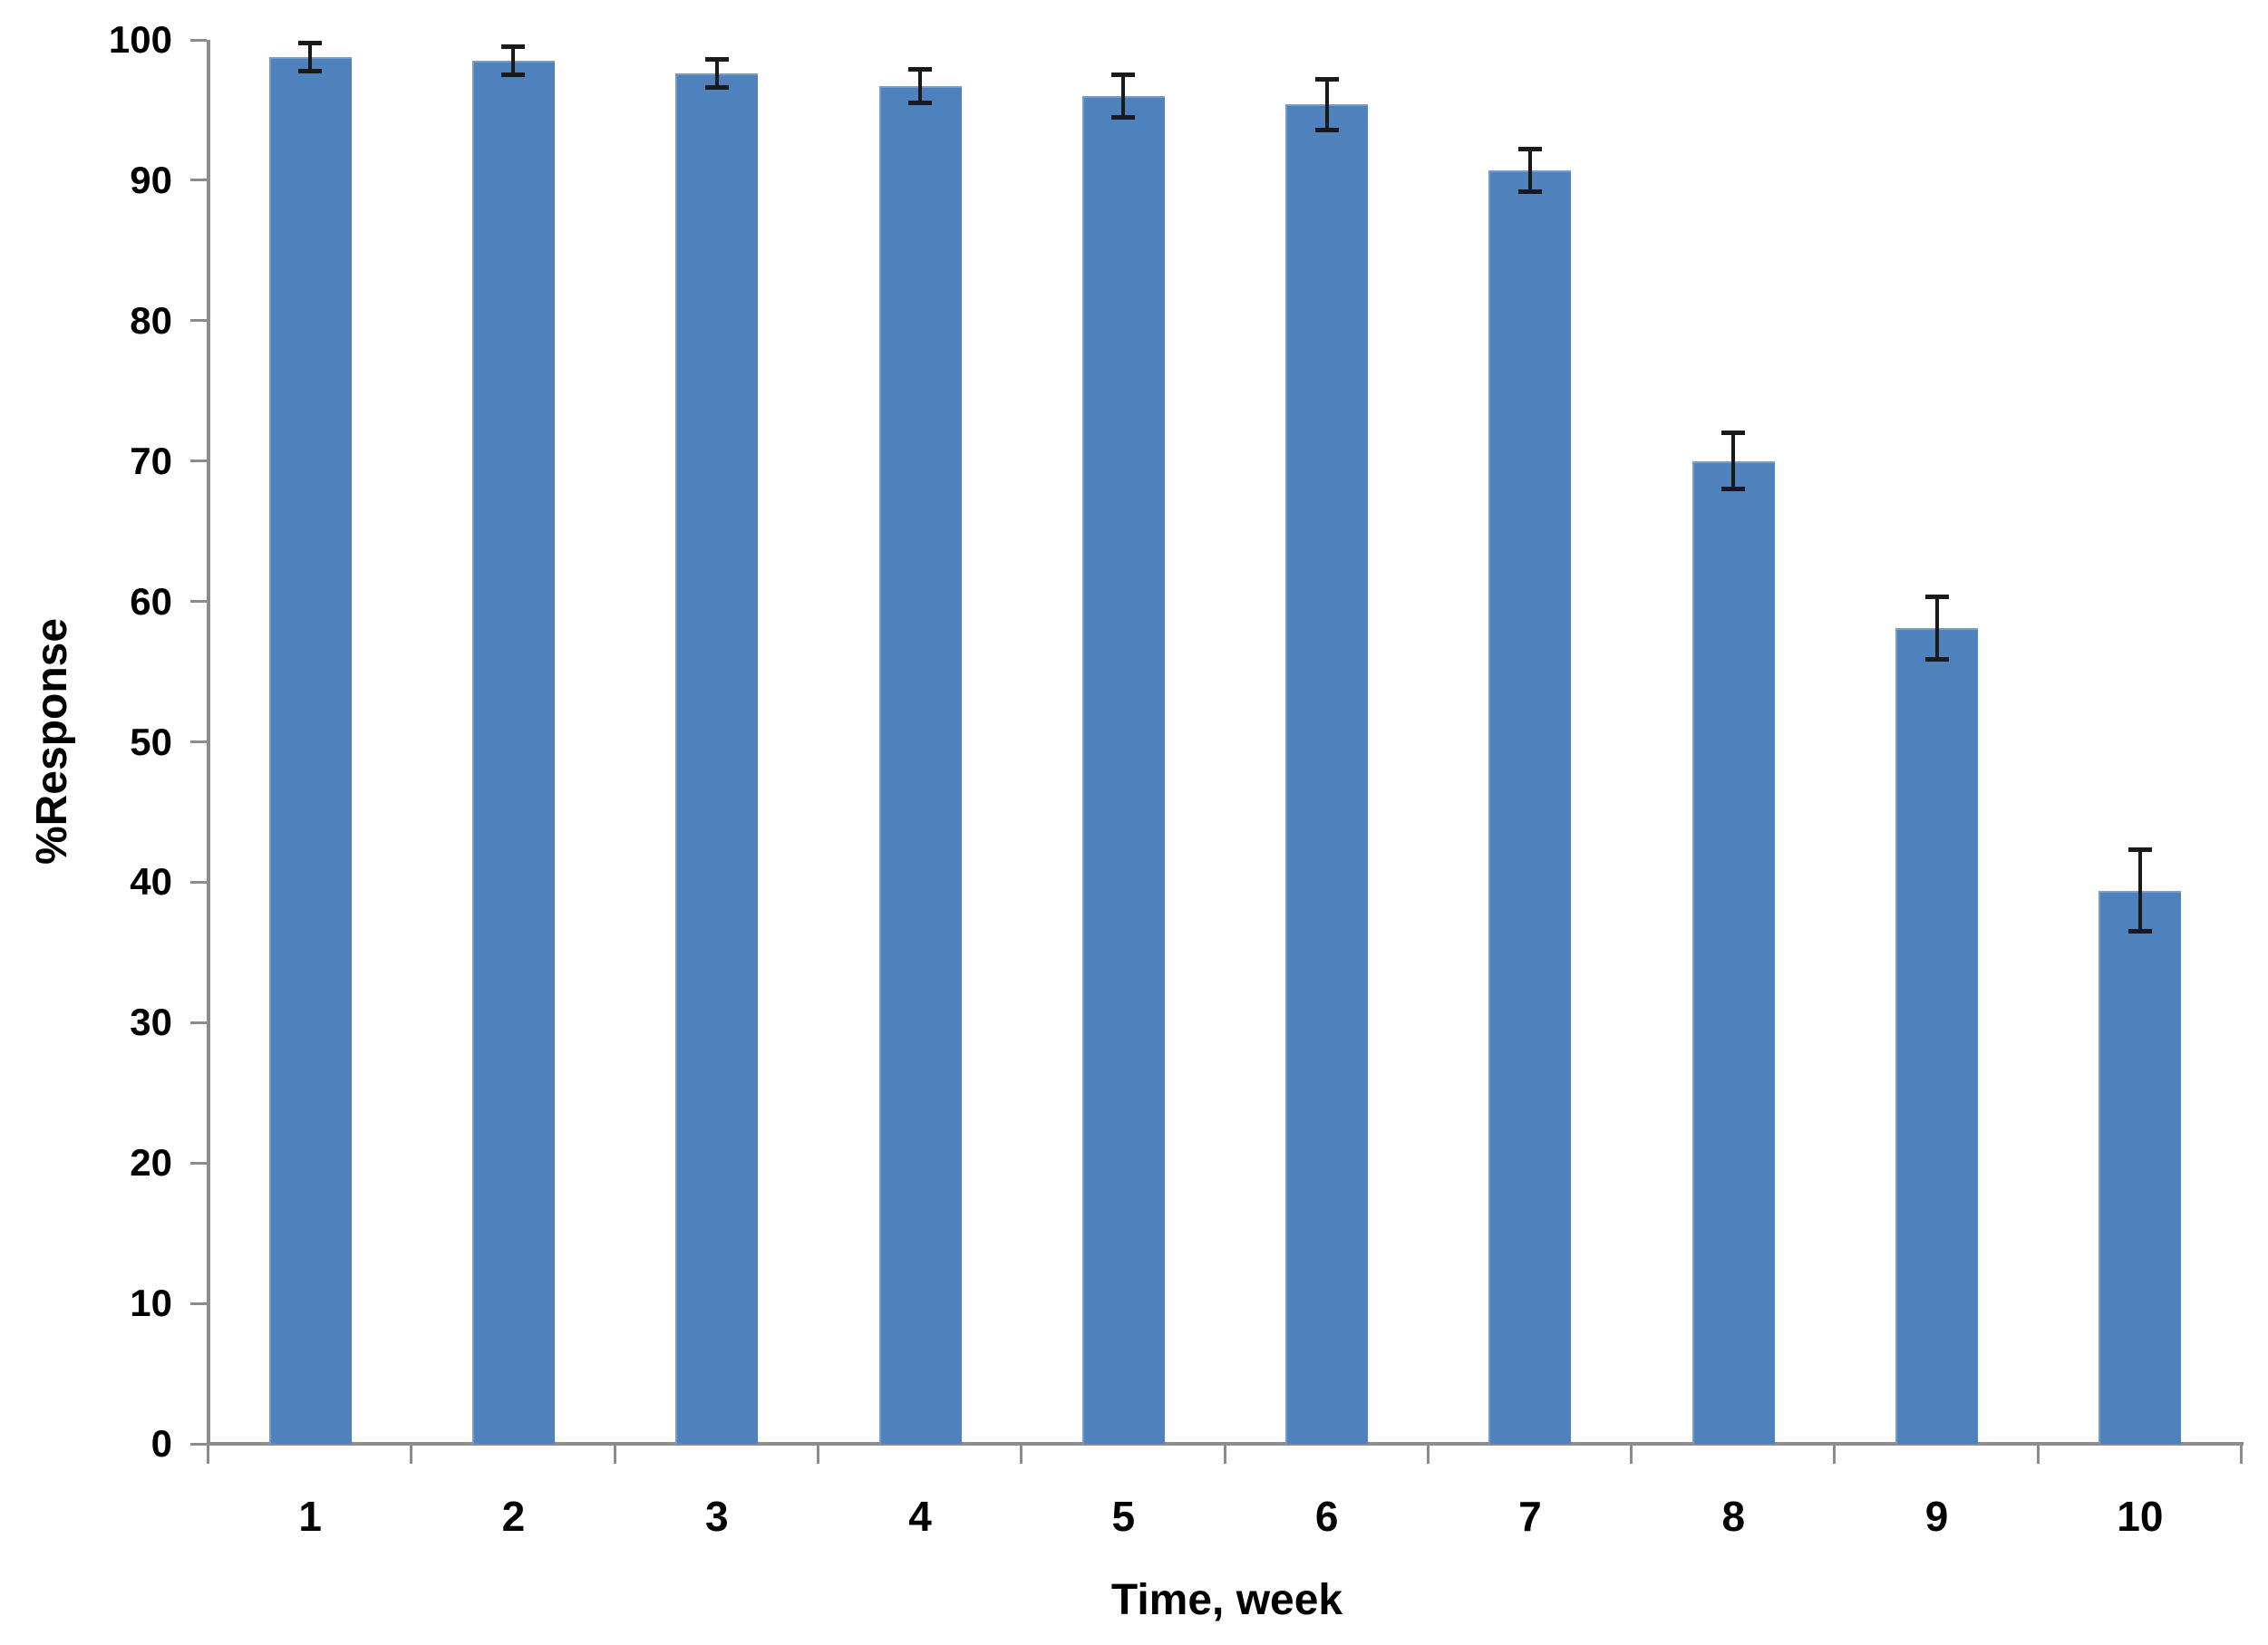 The width and height of the screenshot is (2268, 1645). What do you see at coordinates (151, 461) in the screenshot?
I see `y-tick-label: 70` at bounding box center [151, 461].